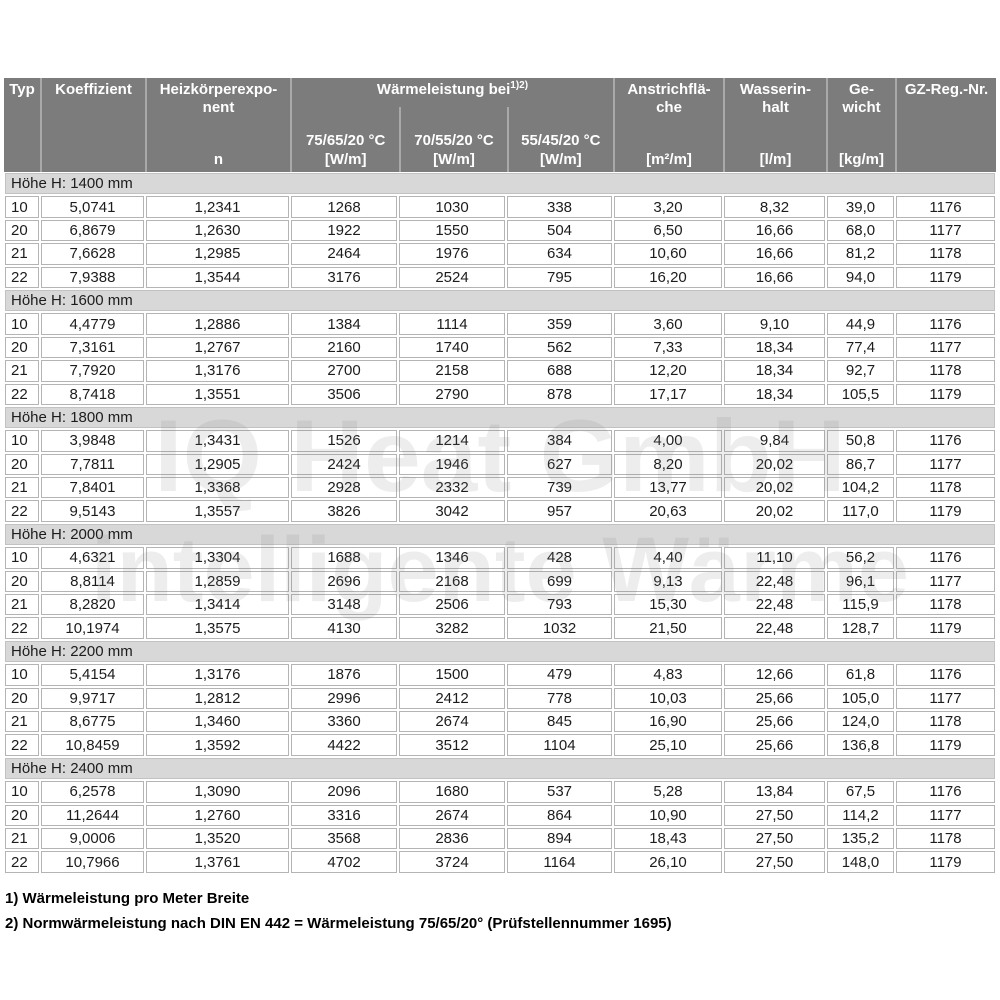 The height and width of the screenshot is (1000, 1000). Describe the element at coordinates (860, 838) in the screenshot. I see `cell-value: 135,2` at that location.